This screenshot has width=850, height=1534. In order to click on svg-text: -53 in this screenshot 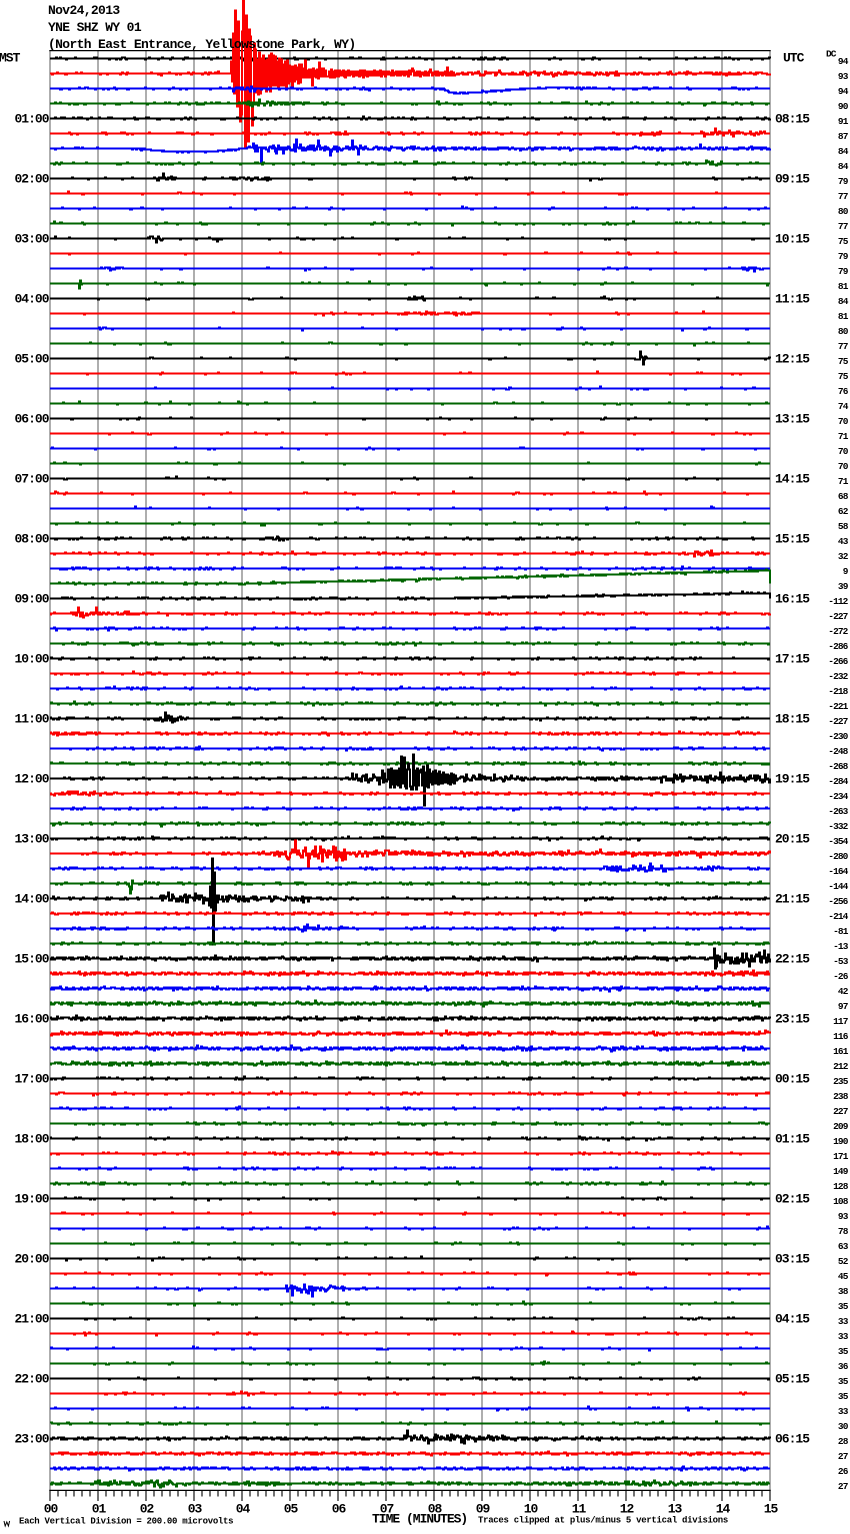, I will do `click(841, 961)`.